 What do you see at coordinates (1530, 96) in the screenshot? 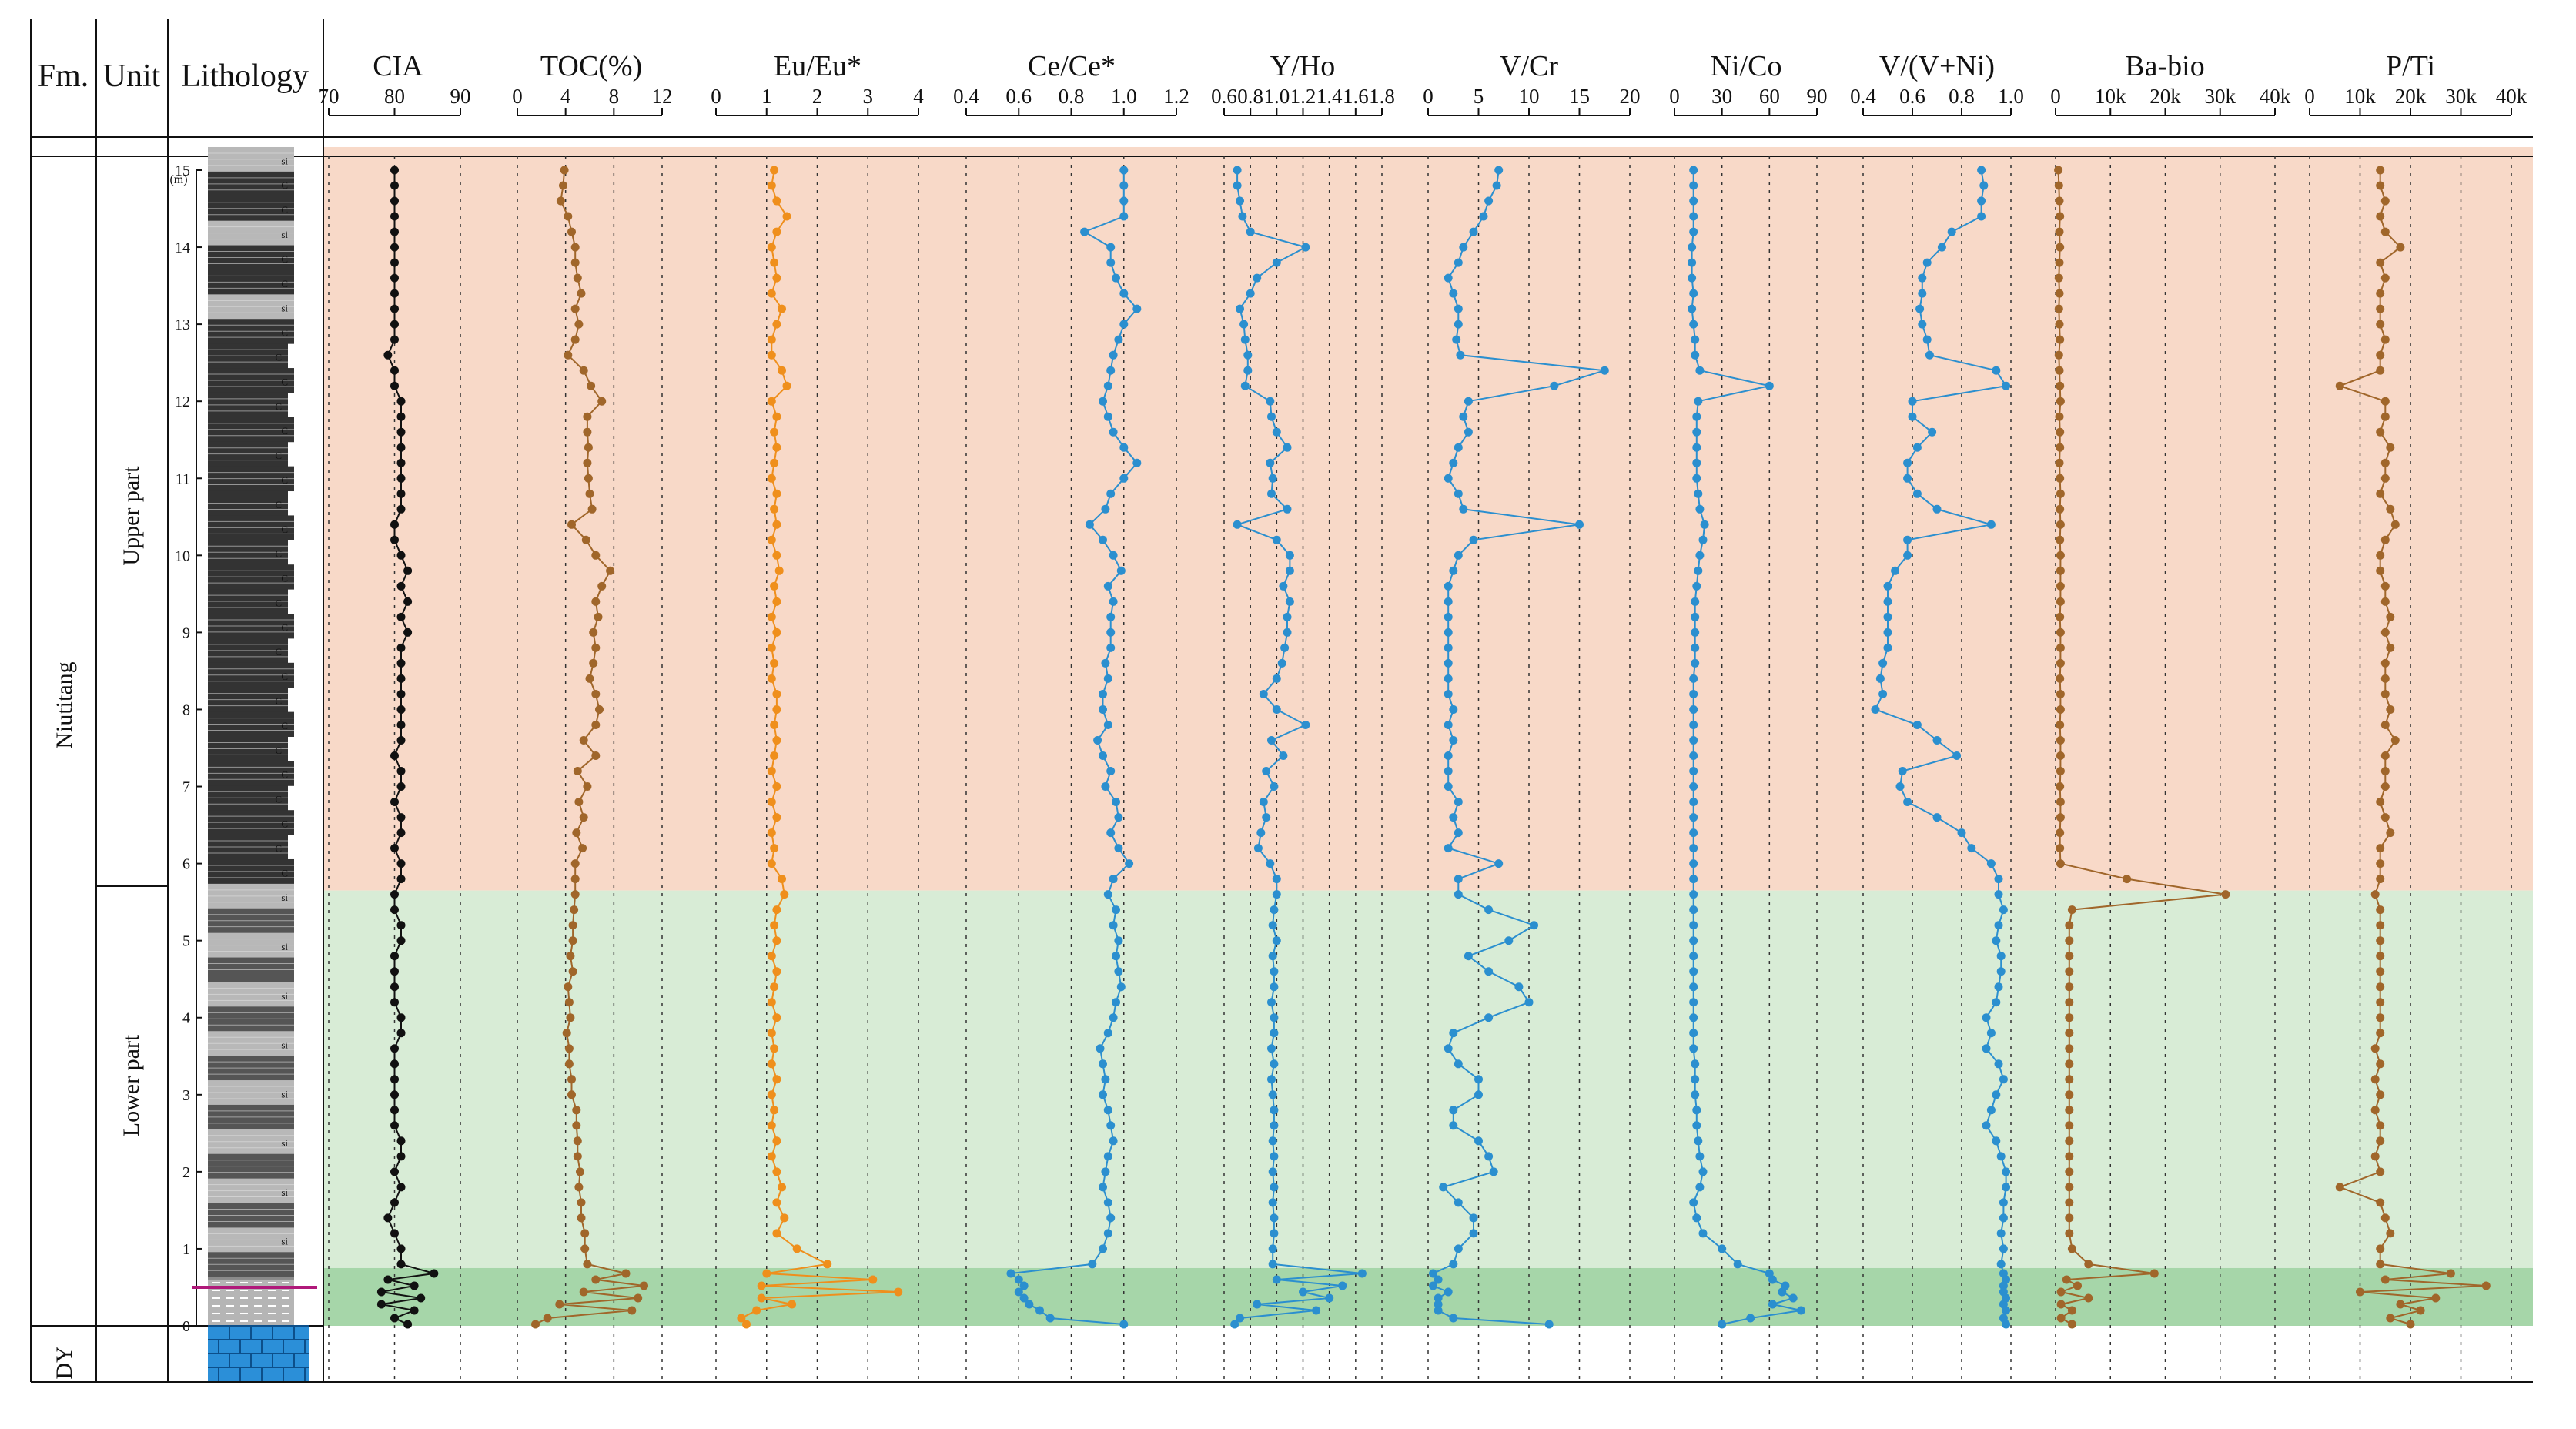
I see `series-tick-label: 10` at bounding box center [1530, 96].